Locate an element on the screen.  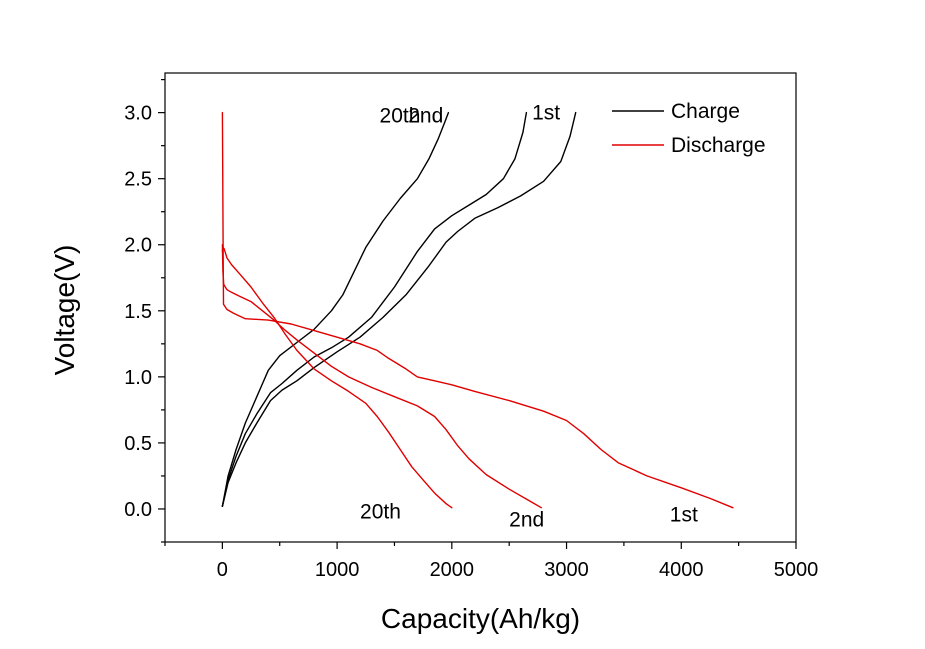
x-tick-label: 0 is located at coordinates (222, 570).